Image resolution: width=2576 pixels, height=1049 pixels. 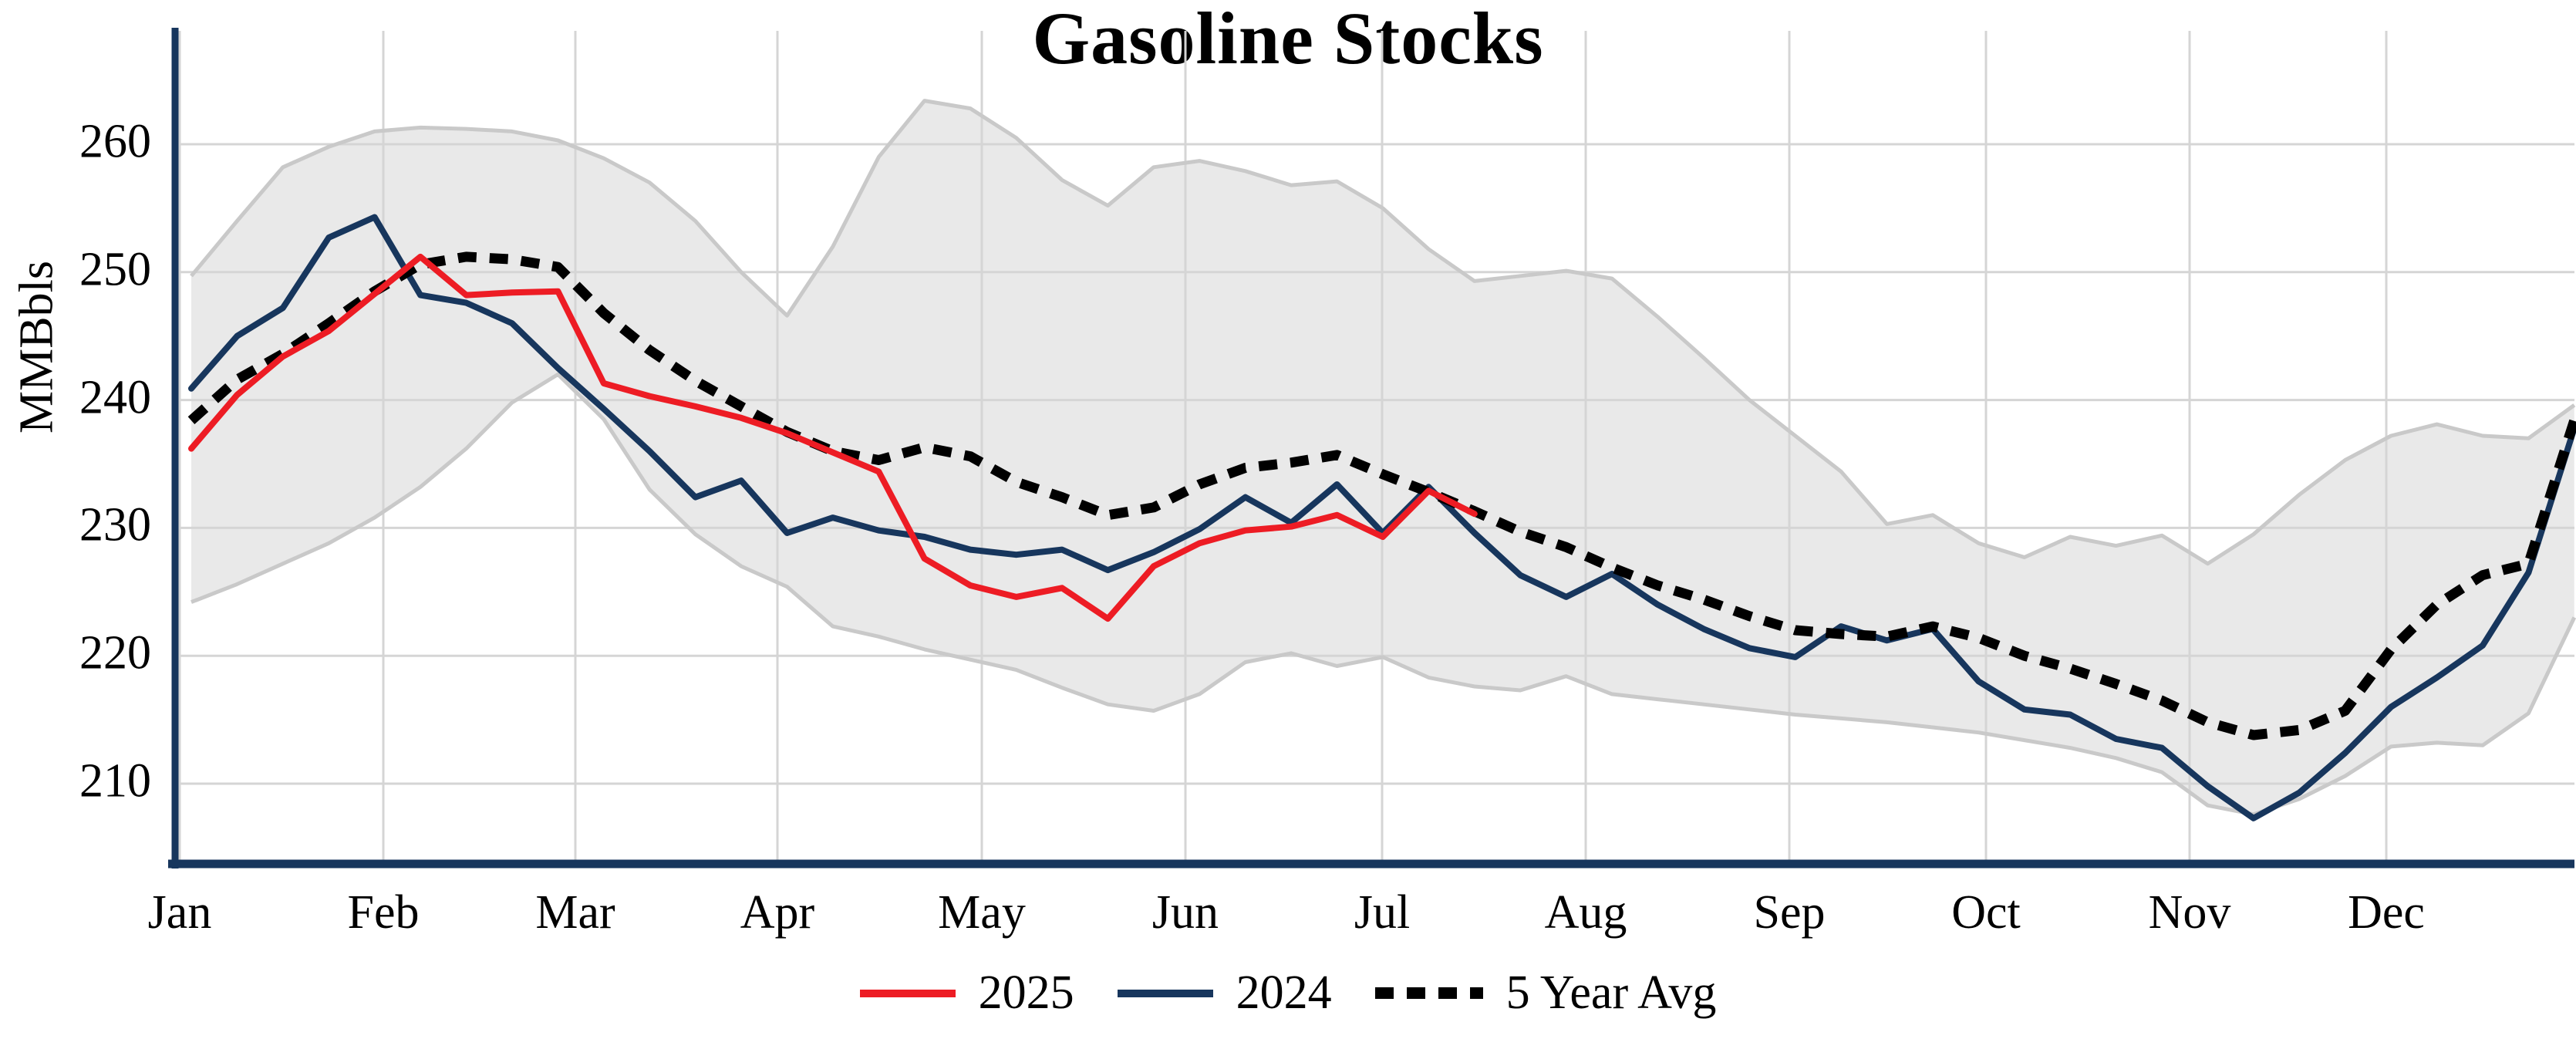 I want to click on x-tick-label-nov: Nov, so click(x=2189, y=912).